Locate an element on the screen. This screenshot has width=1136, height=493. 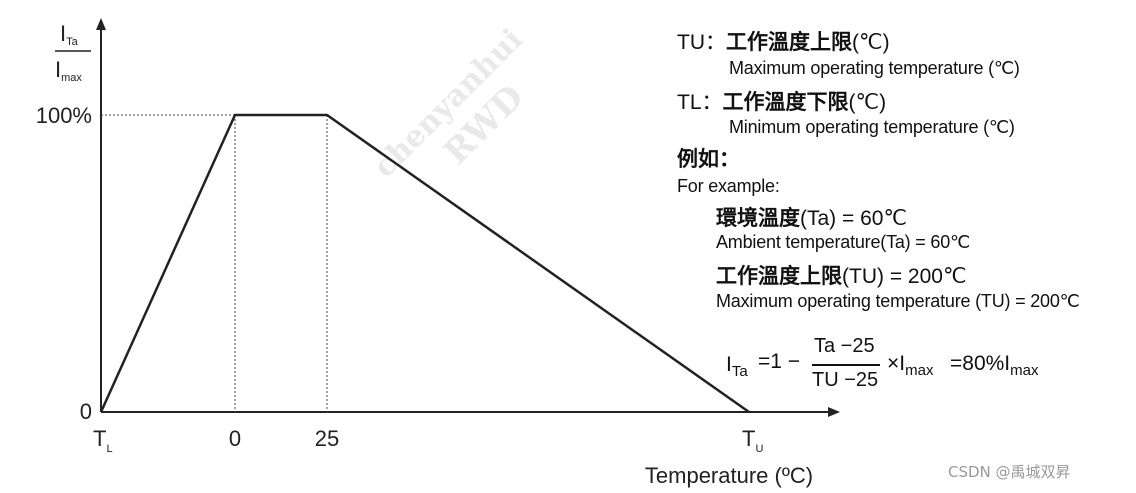
formula-result: =80%Imax is located at coordinates (994, 366).